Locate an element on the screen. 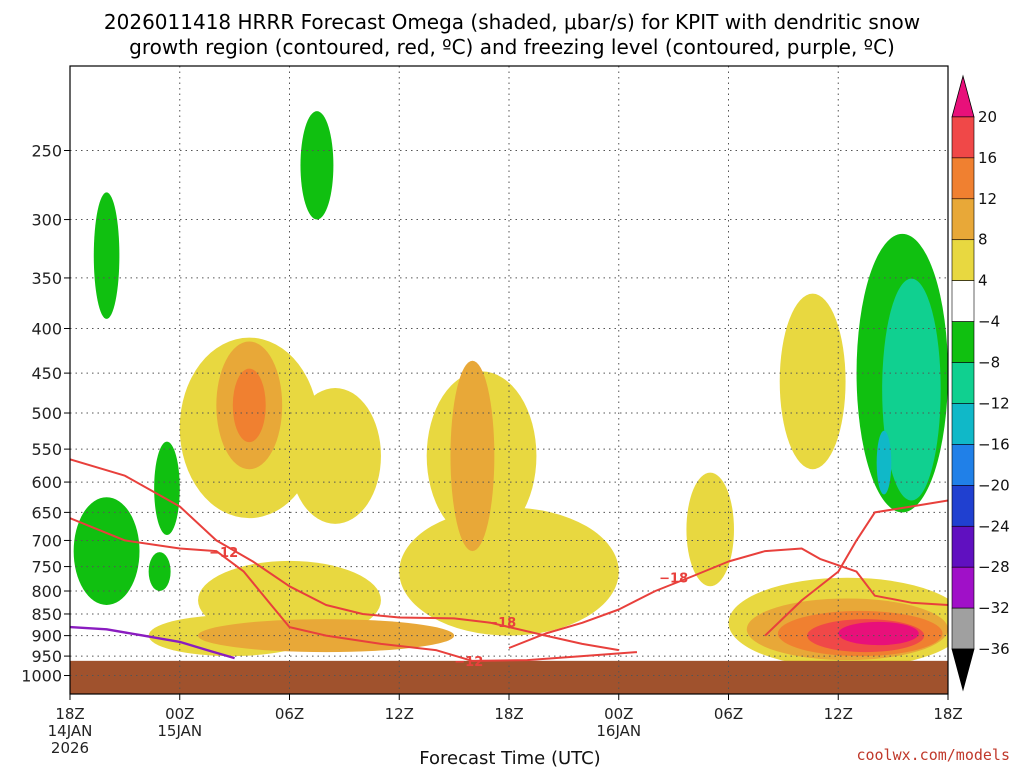 The width and height of the screenshot is (1024, 768). y-tick-label-750: 750 is located at coordinates (46, 567).